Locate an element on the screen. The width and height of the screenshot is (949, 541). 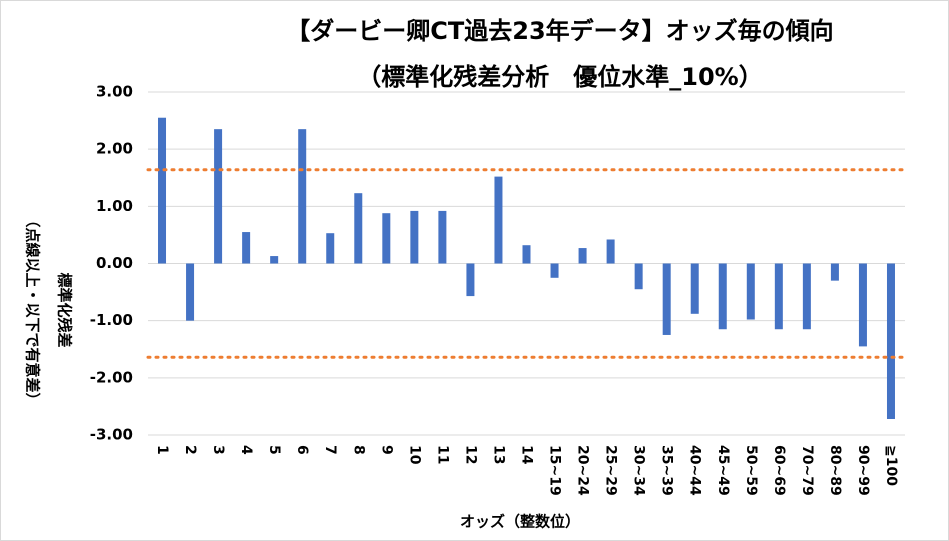
x-tick-label: 12 is located at coordinates (470, 454).